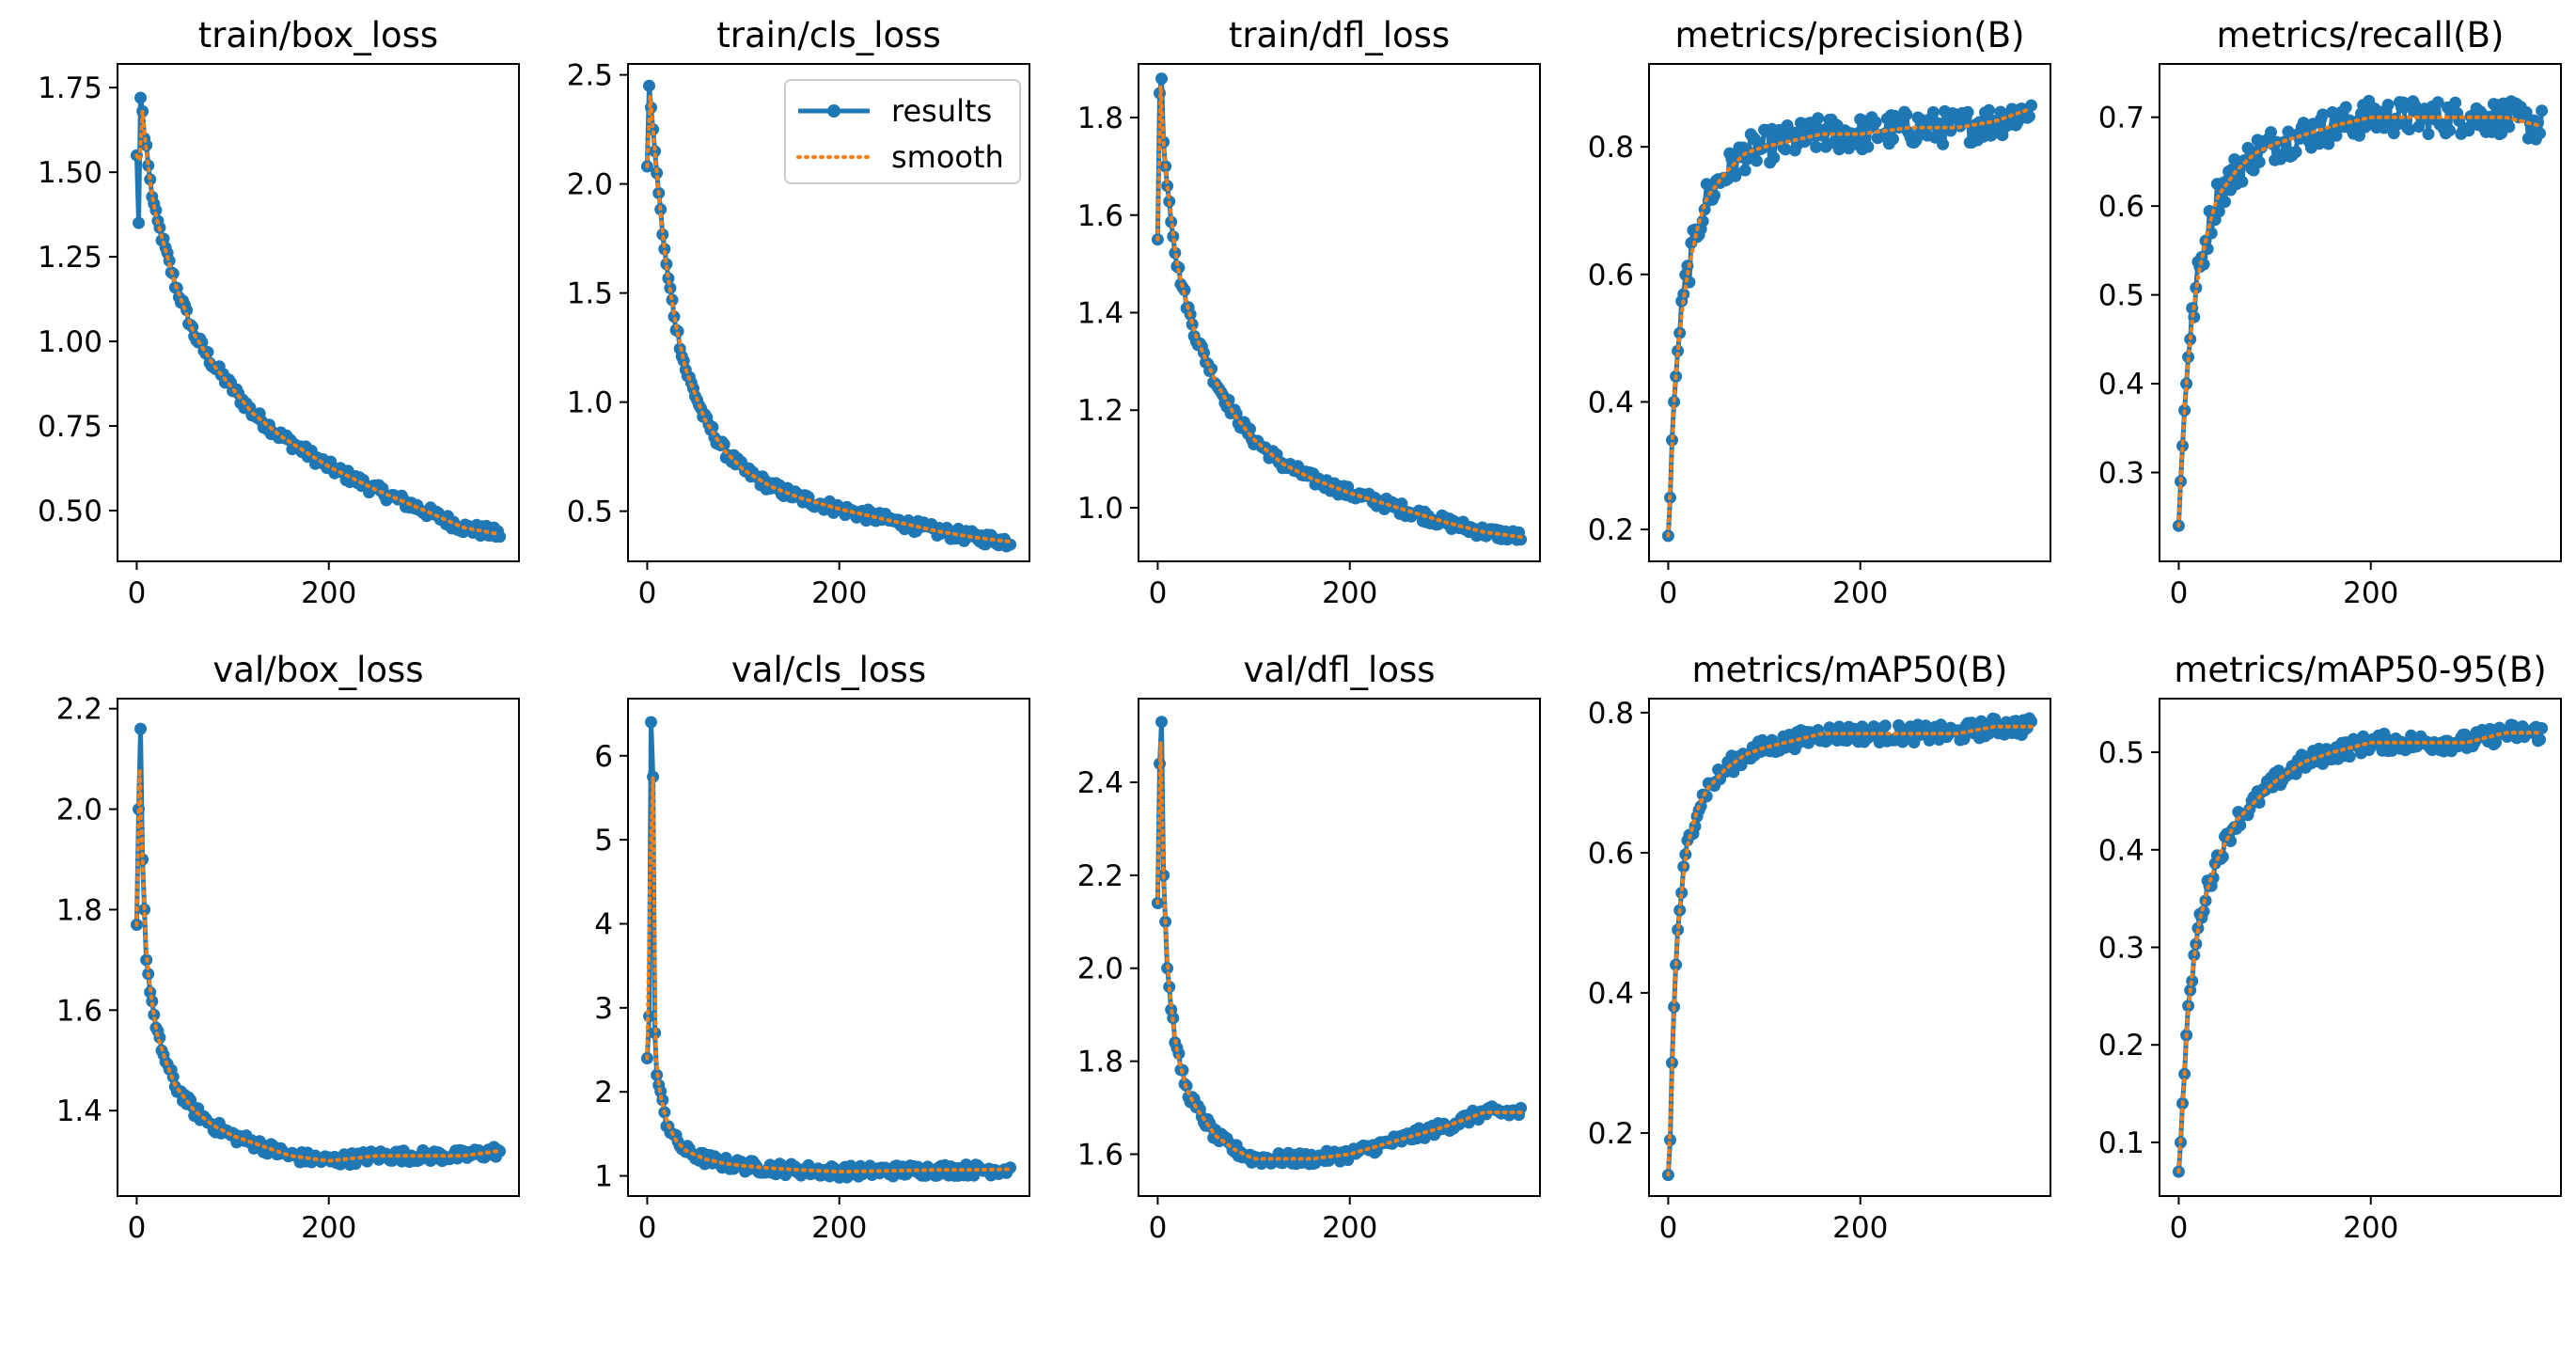 This screenshot has width=2576, height=1354. Describe the element at coordinates (70, 512) in the screenshot. I see `y-tick-label: 0.50` at that location.